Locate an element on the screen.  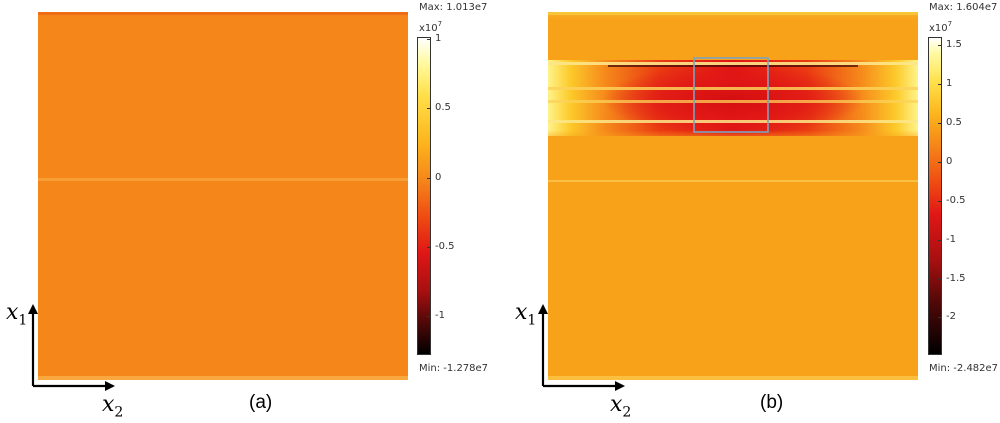
bottom-edge-band-b is located at coordinates (733, 378).